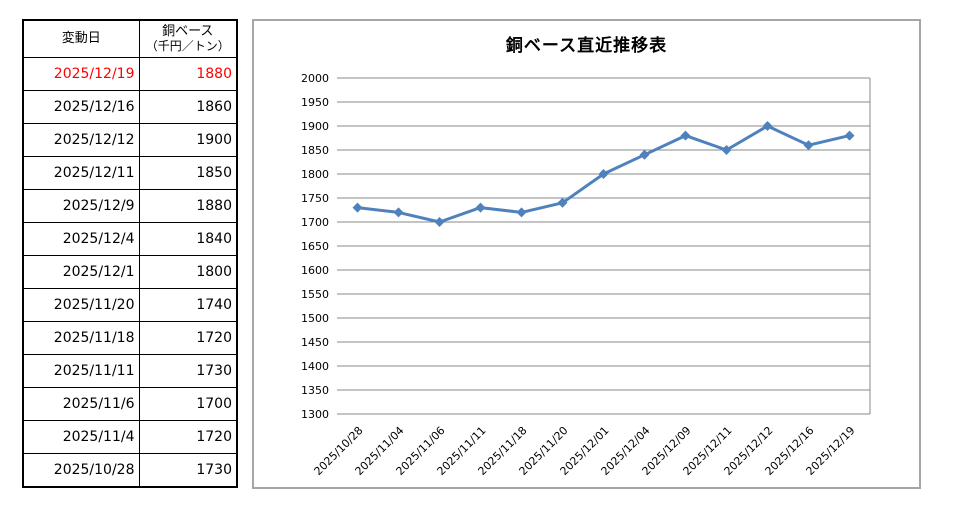  What do you see at coordinates (315, 294) in the screenshot?
I see `y-tick-label: 1550` at bounding box center [315, 294].